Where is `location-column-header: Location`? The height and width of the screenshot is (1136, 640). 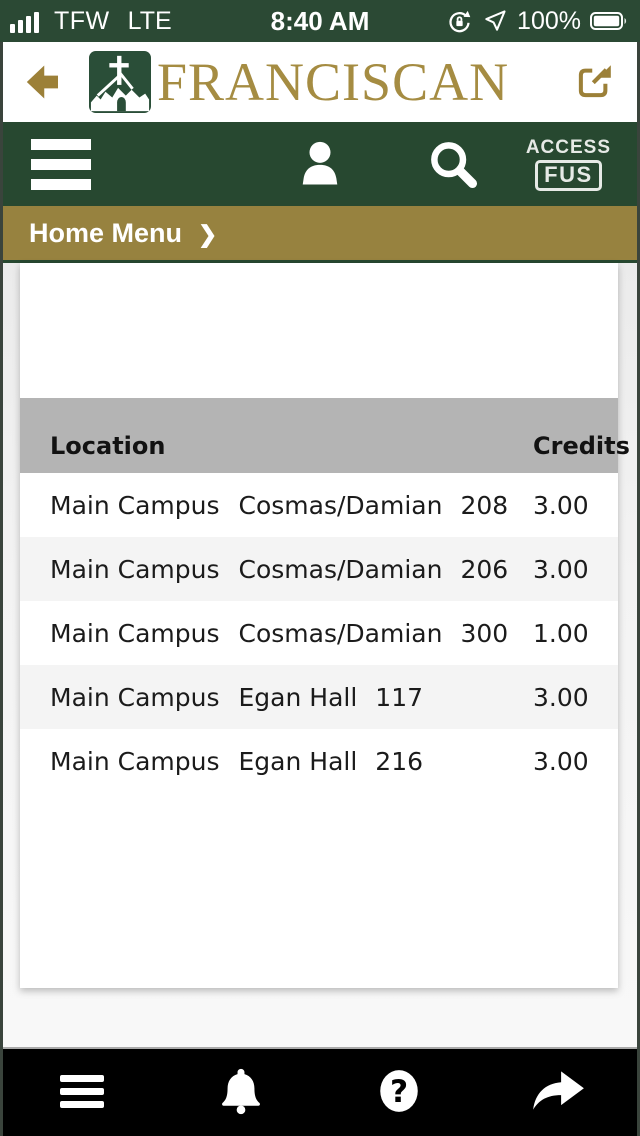
location-column-header: Location is located at coordinates (108, 446).